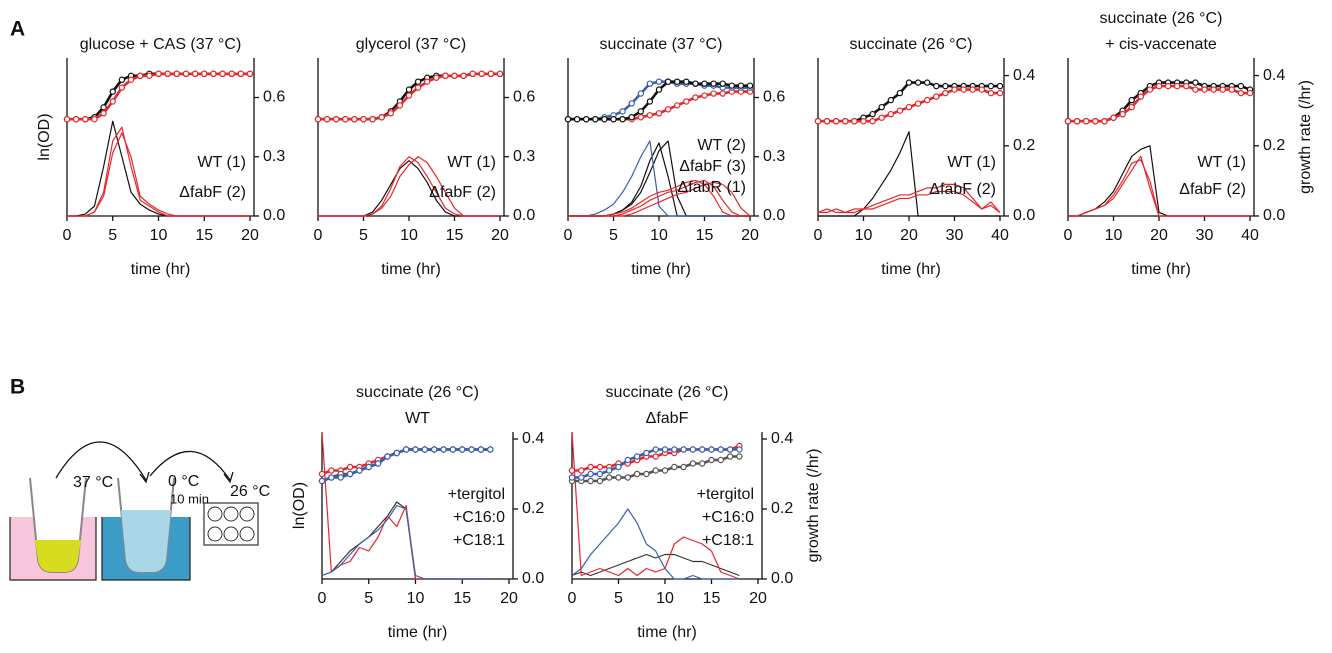 This screenshot has height=653, width=1332. What do you see at coordinates (228, 477) in the screenshot?
I see `arrow-head` at bounding box center [228, 477].